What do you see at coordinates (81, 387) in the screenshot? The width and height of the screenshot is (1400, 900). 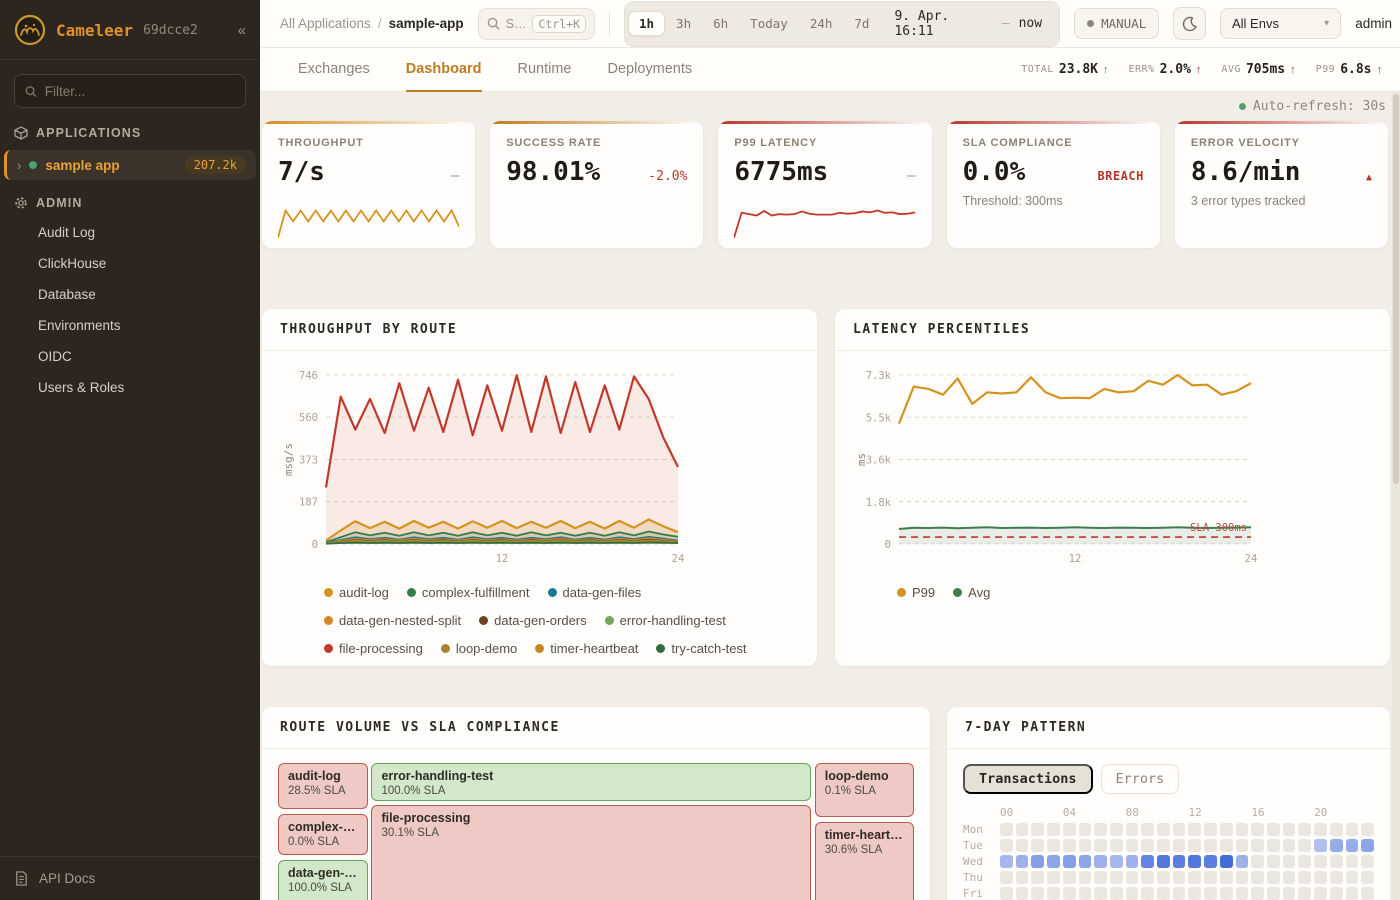 I see `sidebar-item-users-roles: Users & Roles` at bounding box center [81, 387].